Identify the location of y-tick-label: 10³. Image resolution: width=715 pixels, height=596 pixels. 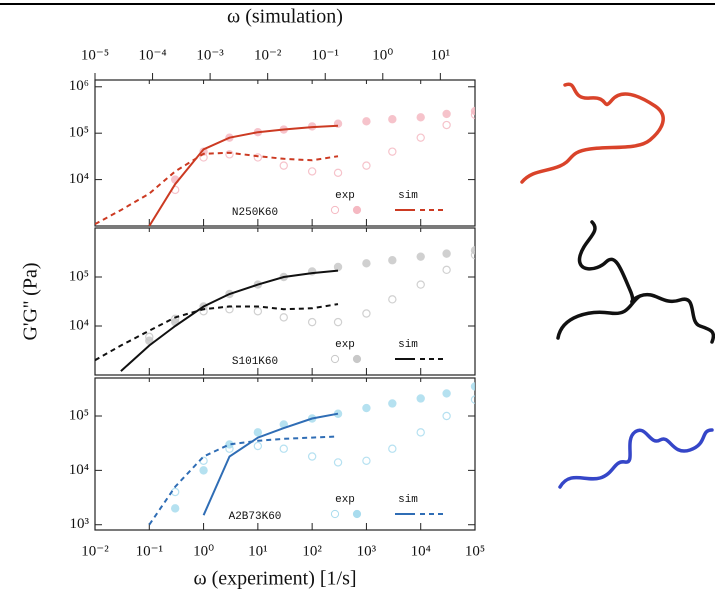
(80, 524).